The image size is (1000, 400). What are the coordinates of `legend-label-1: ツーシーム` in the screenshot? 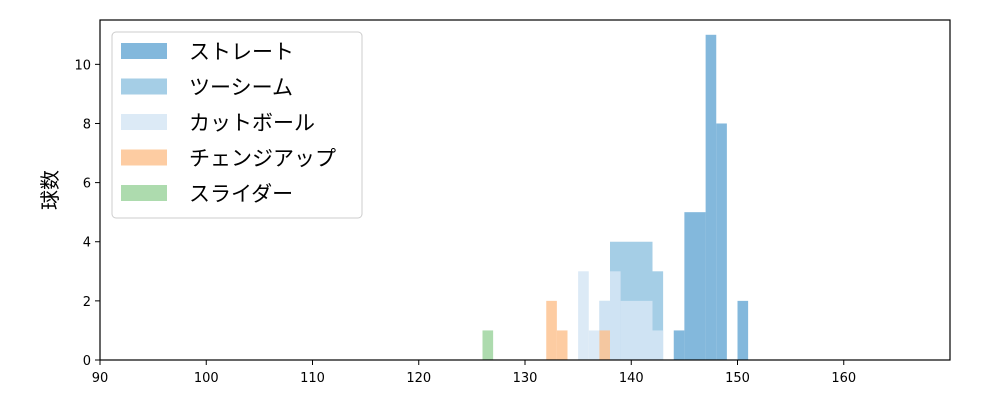 It's located at (241, 88).